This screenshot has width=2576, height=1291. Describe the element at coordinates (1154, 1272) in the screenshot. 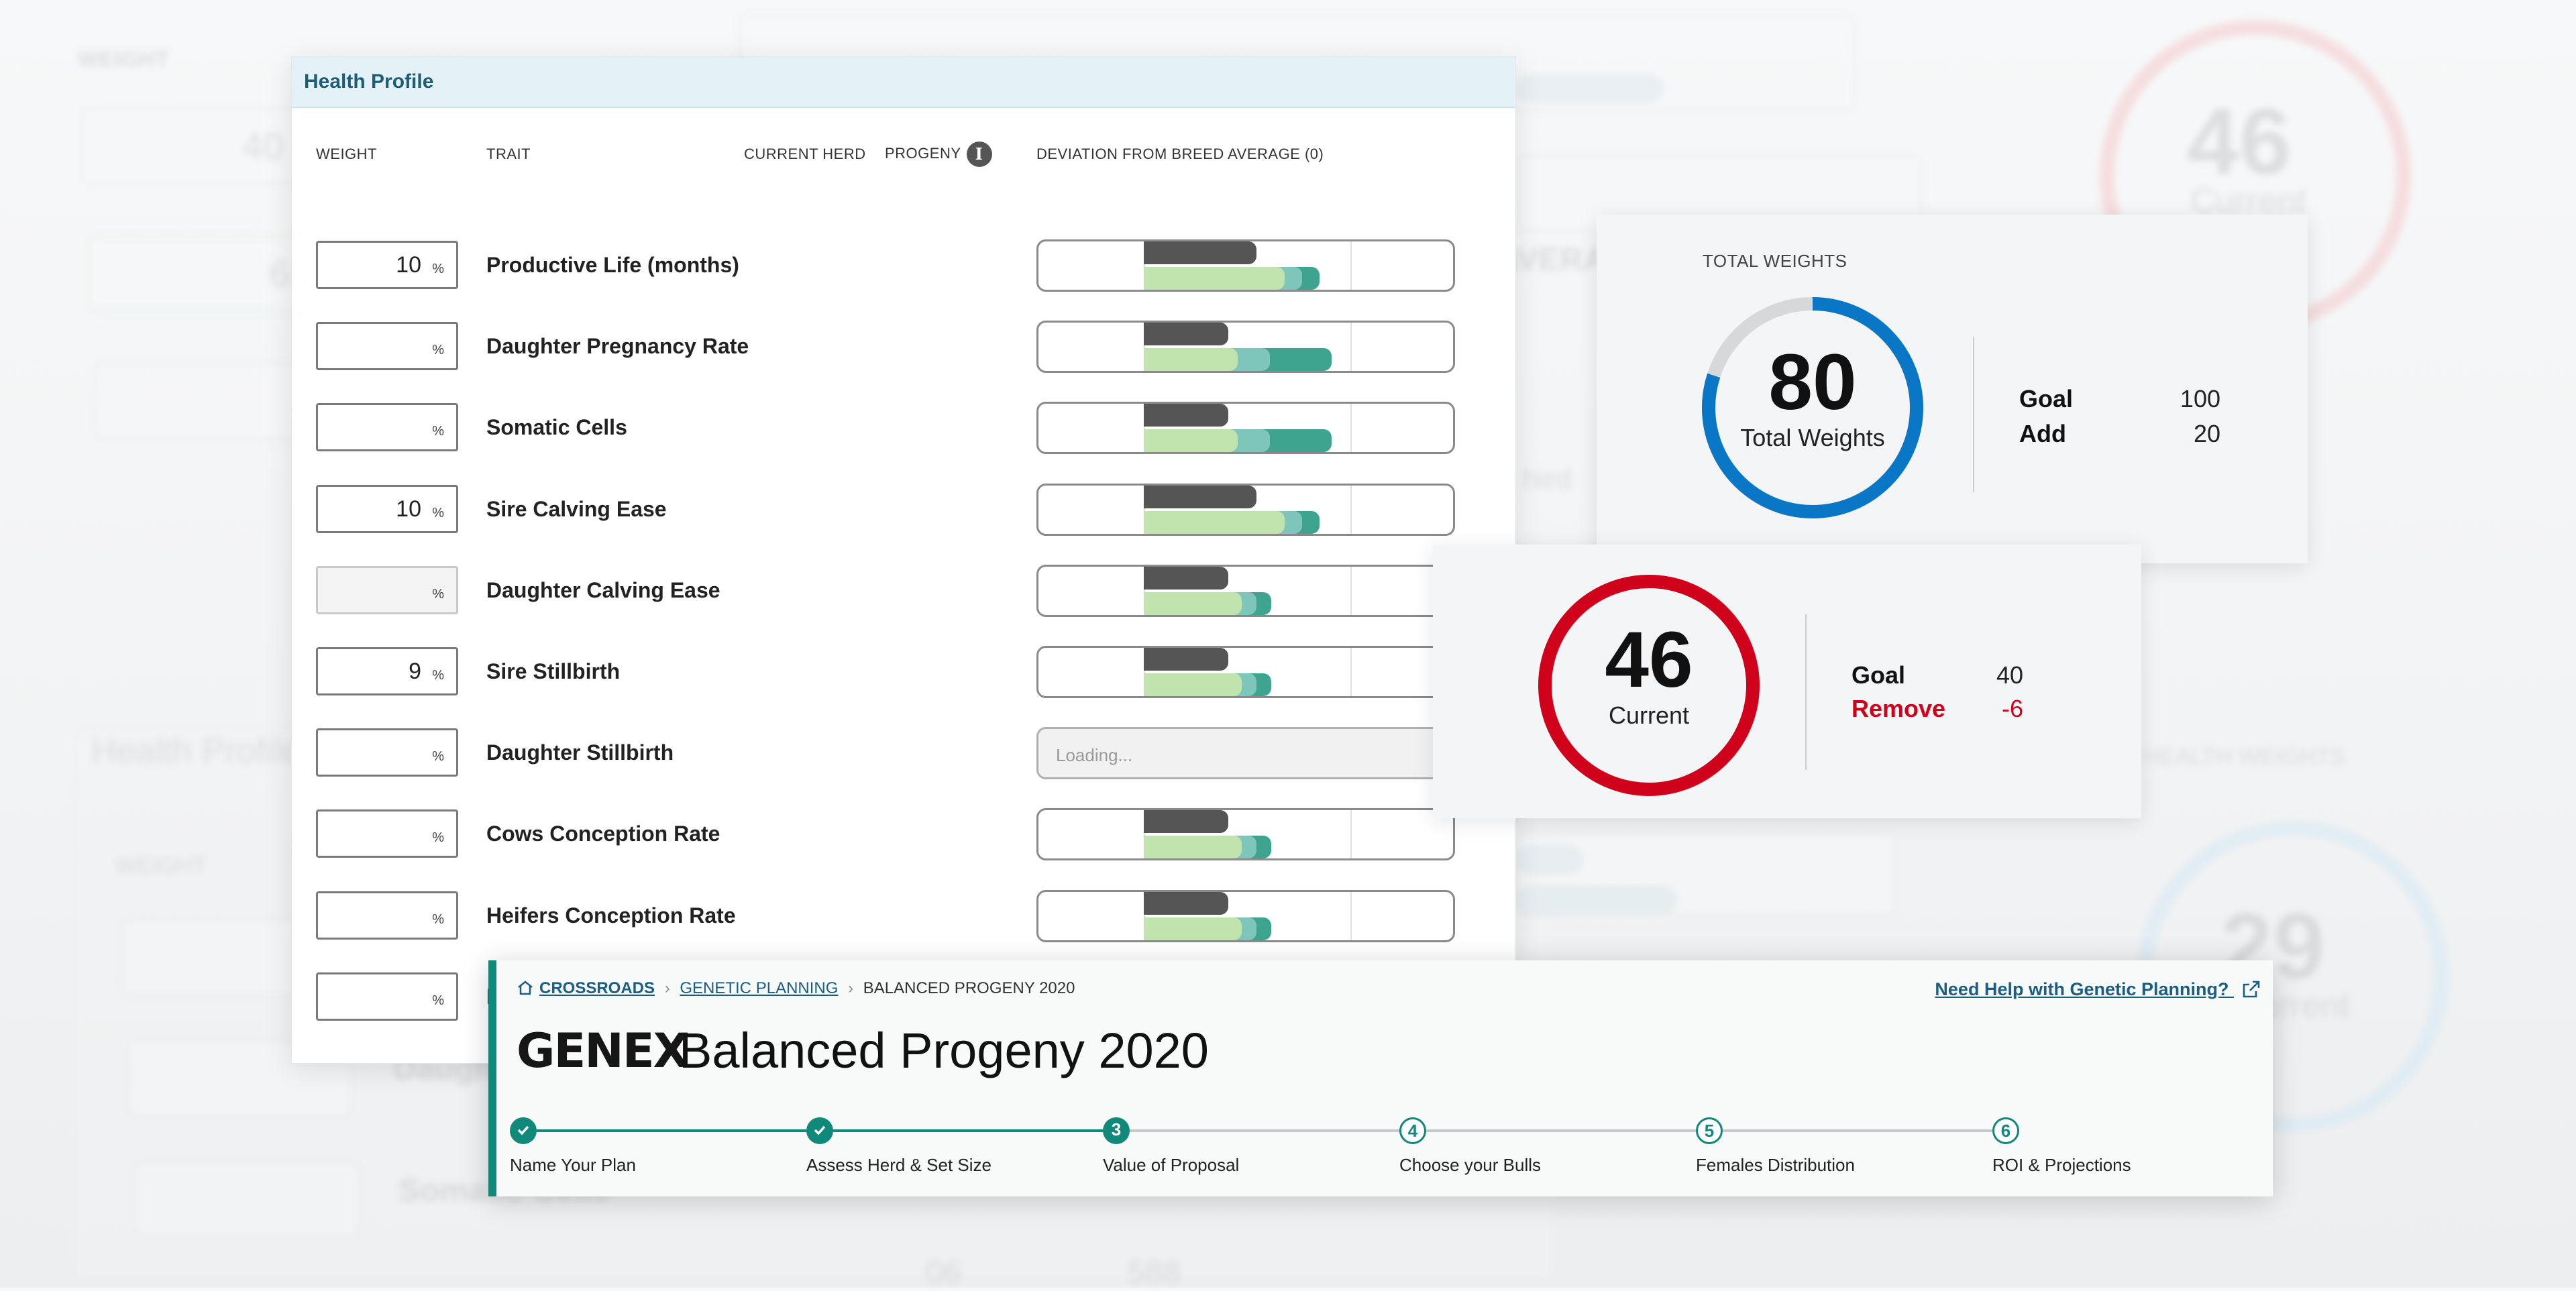

I see `bg-bottom-b: 588` at that location.